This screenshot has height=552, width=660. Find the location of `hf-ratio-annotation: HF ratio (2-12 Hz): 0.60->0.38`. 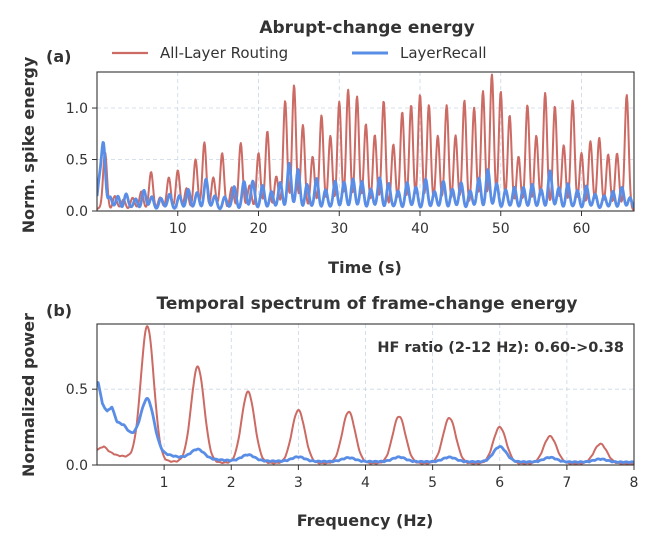

hf-ratio-annotation: HF ratio (2-12 Hz): 0.60->0.38 is located at coordinates (500, 348).